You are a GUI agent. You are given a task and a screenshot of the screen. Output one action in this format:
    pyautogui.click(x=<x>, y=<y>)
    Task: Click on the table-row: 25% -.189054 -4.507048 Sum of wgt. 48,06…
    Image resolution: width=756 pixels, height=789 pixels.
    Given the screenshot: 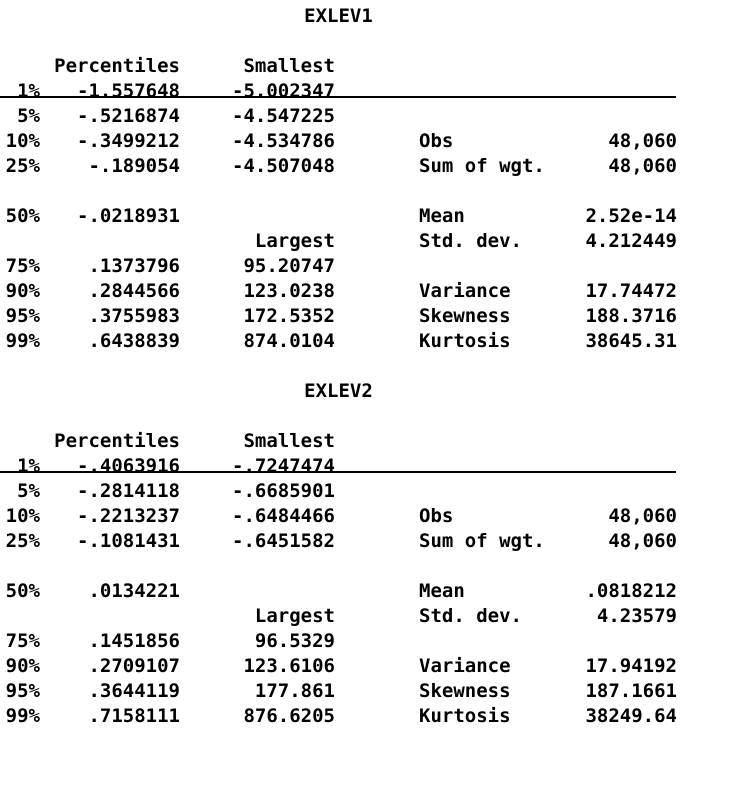 What is the action you would take?
    pyautogui.click(x=378, y=166)
    